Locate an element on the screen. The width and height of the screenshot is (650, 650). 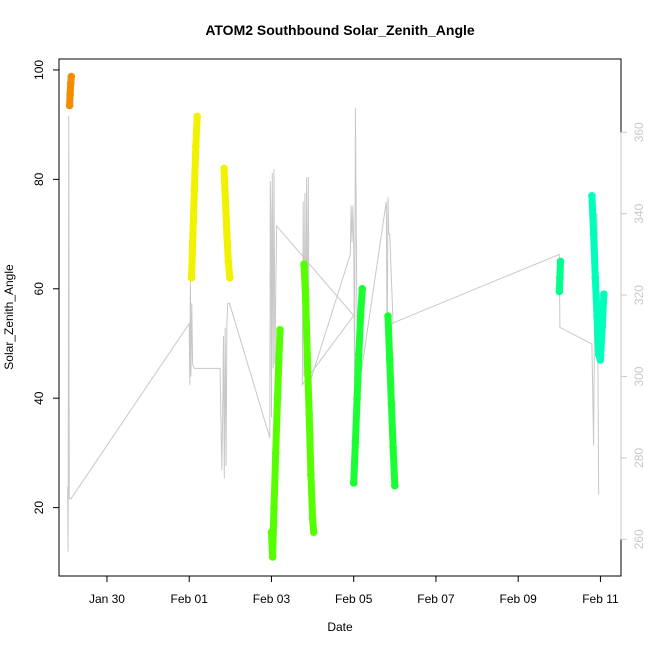
y-right-tick-label: 300 is located at coordinates (639, 376).